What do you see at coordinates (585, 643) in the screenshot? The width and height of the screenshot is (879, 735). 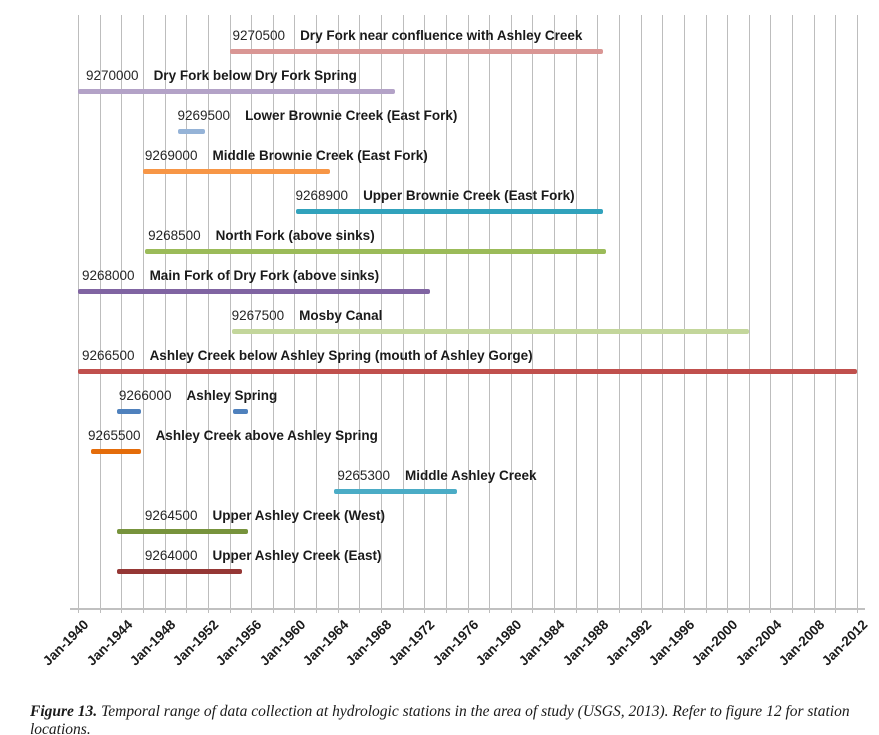 I see `x-tick-label: Jan-1988` at bounding box center [585, 643].